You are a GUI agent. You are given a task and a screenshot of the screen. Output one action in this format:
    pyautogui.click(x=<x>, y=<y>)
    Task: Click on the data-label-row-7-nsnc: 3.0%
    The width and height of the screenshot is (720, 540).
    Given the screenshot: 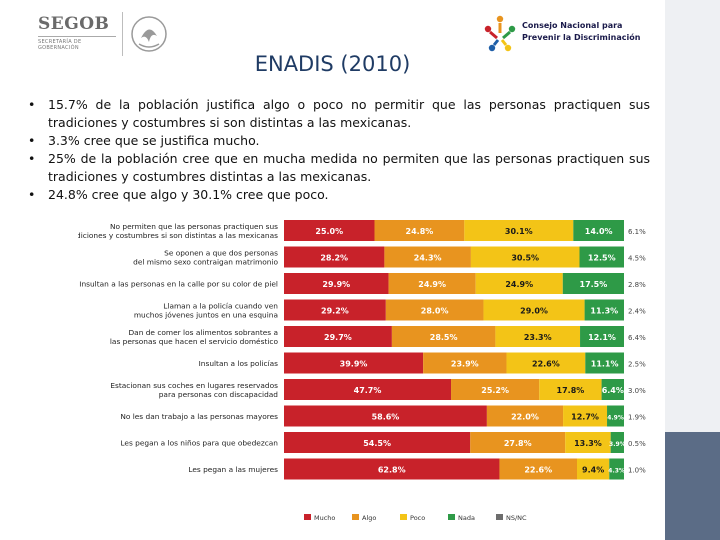 What is the action you would take?
    pyautogui.click(x=637, y=391)
    